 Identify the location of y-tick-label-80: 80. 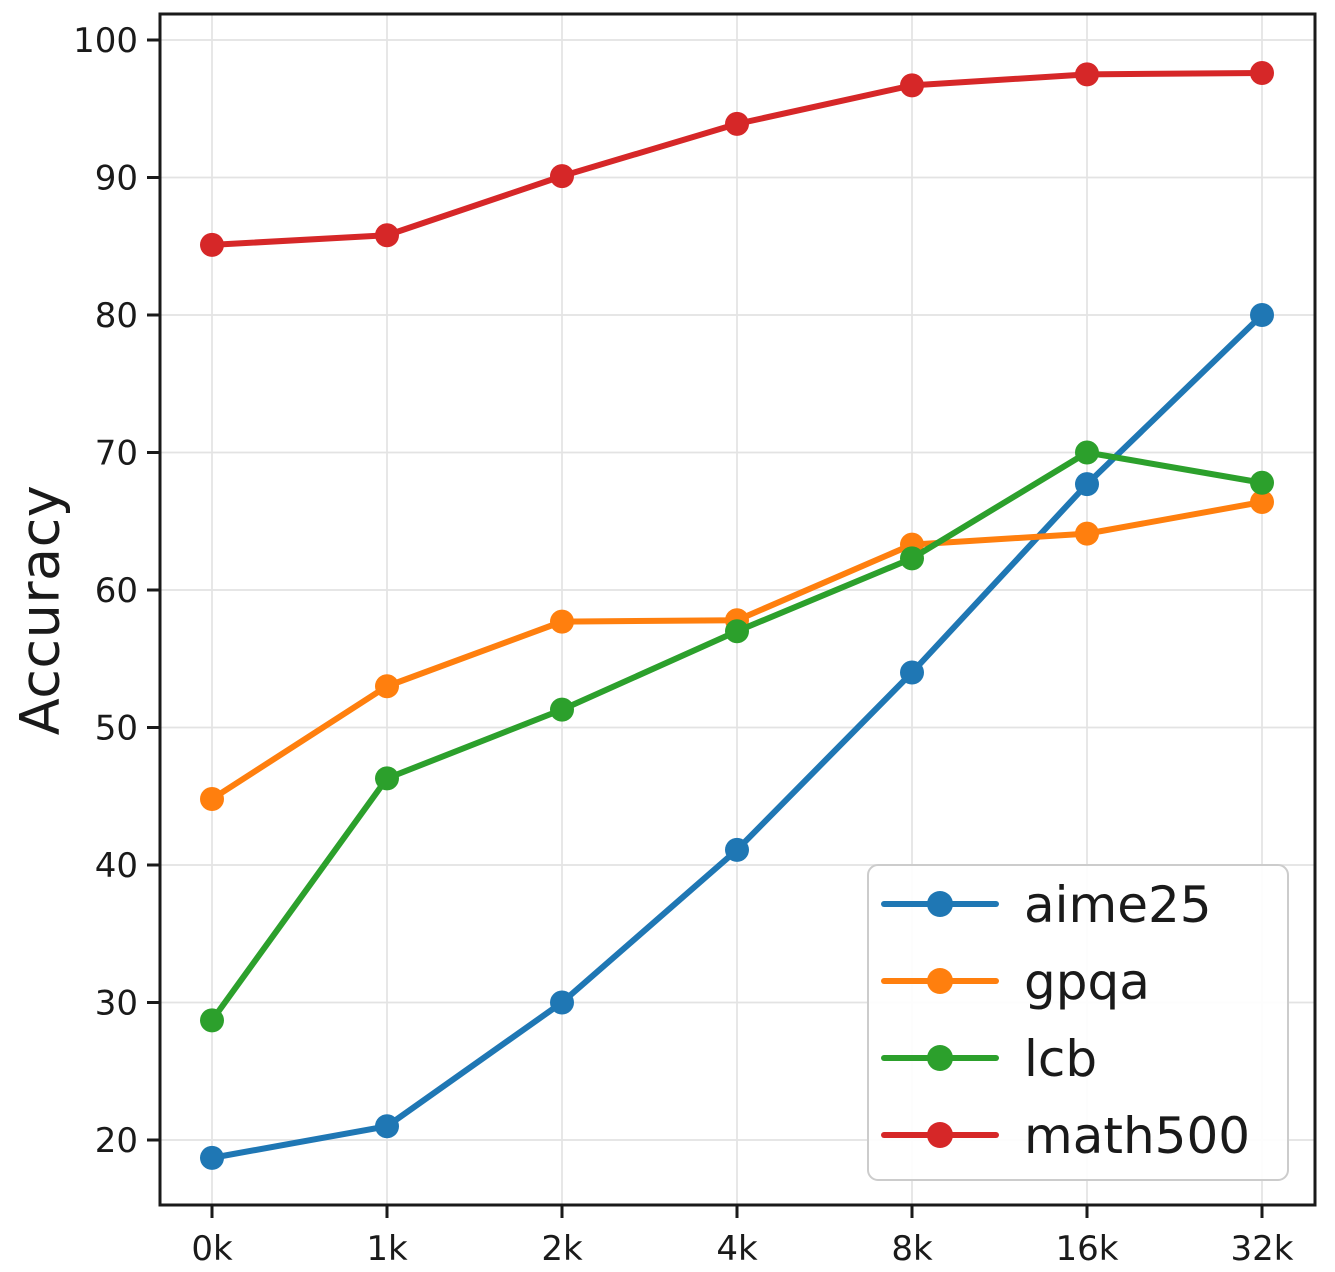
(116, 316).